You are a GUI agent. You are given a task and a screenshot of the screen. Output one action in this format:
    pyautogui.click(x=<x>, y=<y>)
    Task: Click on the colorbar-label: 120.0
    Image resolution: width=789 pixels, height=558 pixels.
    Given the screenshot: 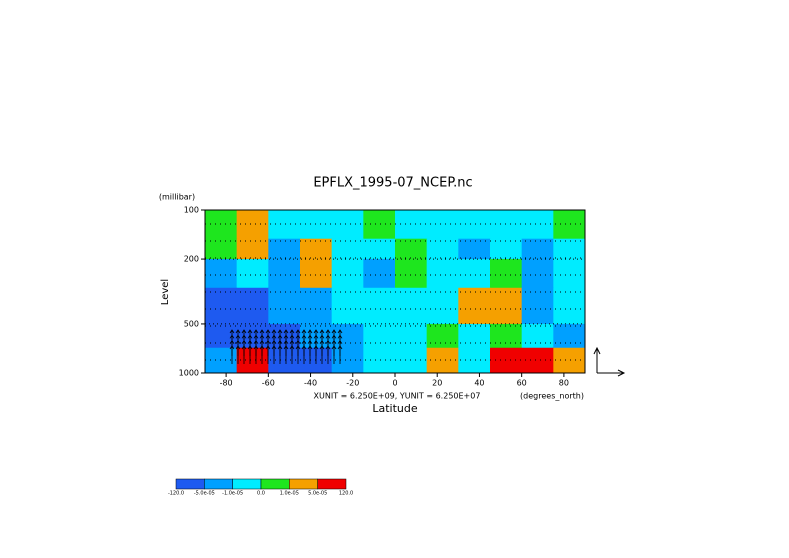 What is the action you would take?
    pyautogui.click(x=346, y=494)
    